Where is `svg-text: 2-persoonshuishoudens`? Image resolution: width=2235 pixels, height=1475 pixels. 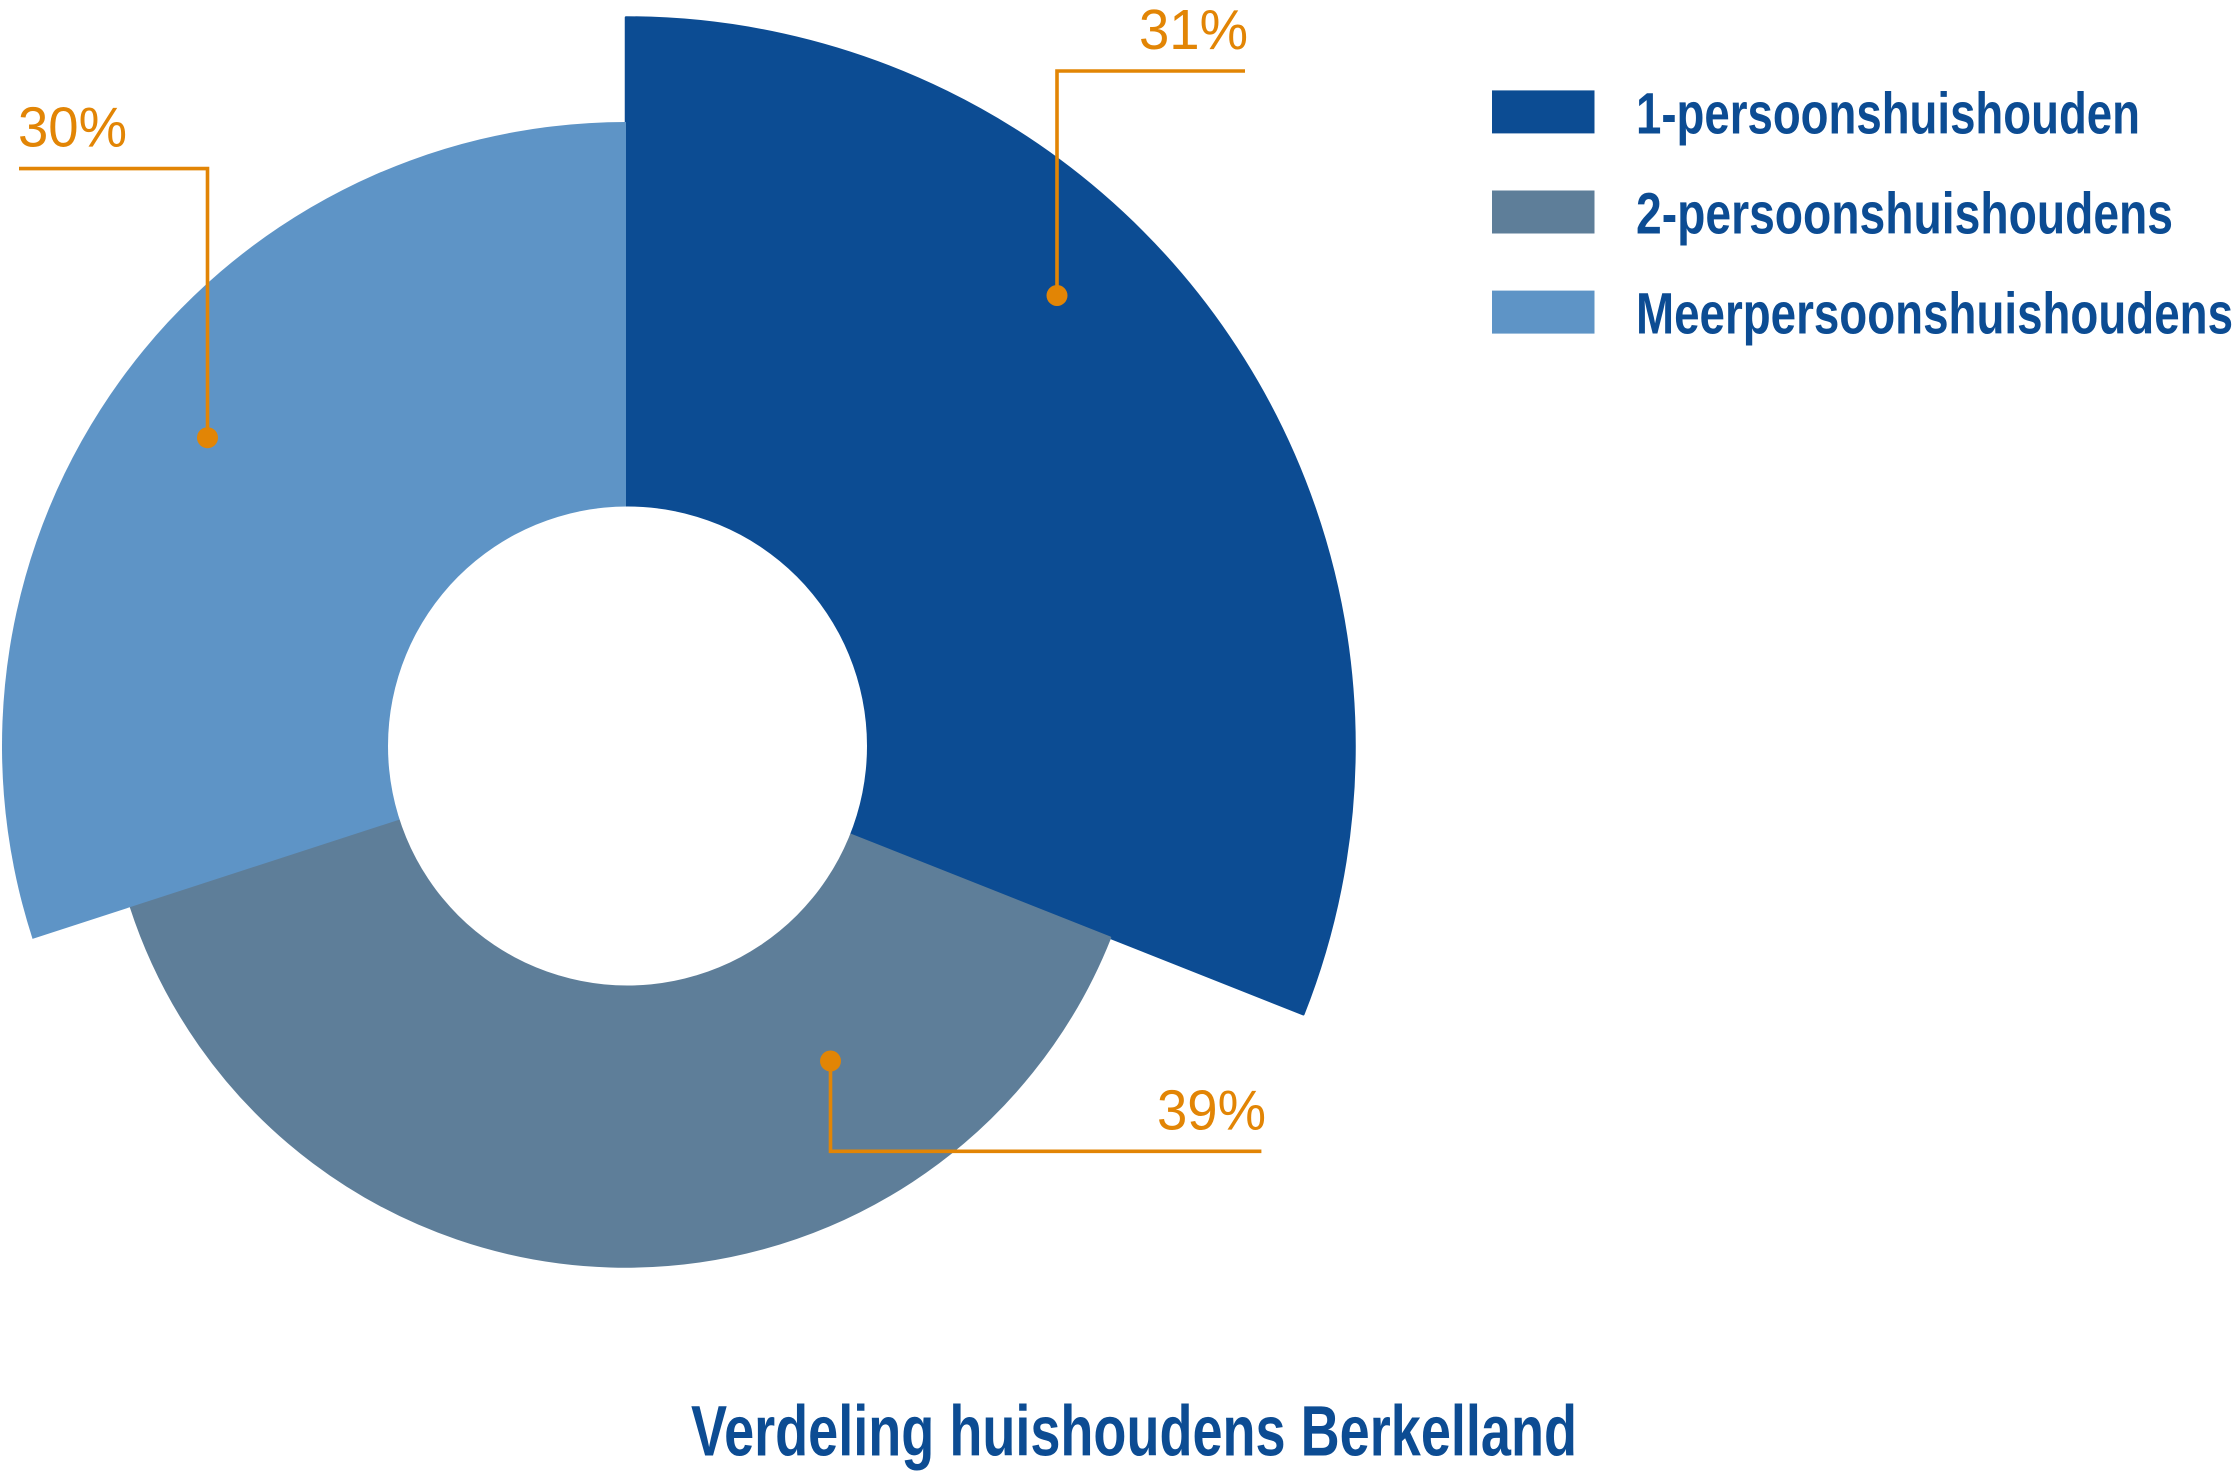
svg-text: 2-persoonshuishoudens is located at coordinates (1904, 213).